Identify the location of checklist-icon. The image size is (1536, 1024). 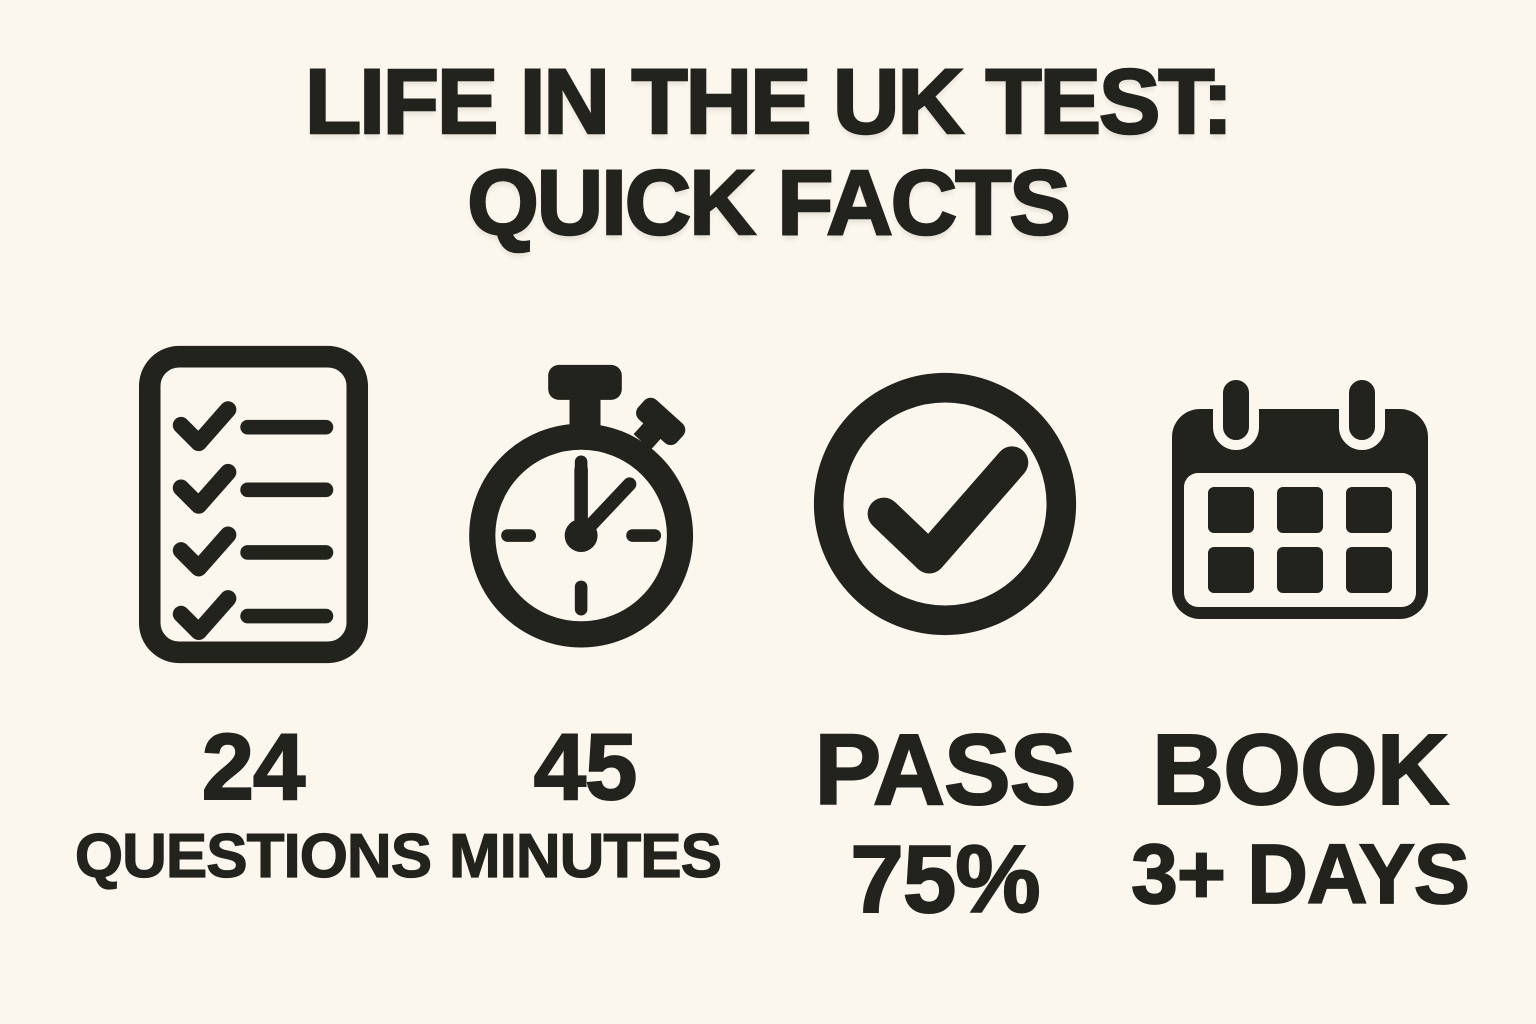
(253, 504).